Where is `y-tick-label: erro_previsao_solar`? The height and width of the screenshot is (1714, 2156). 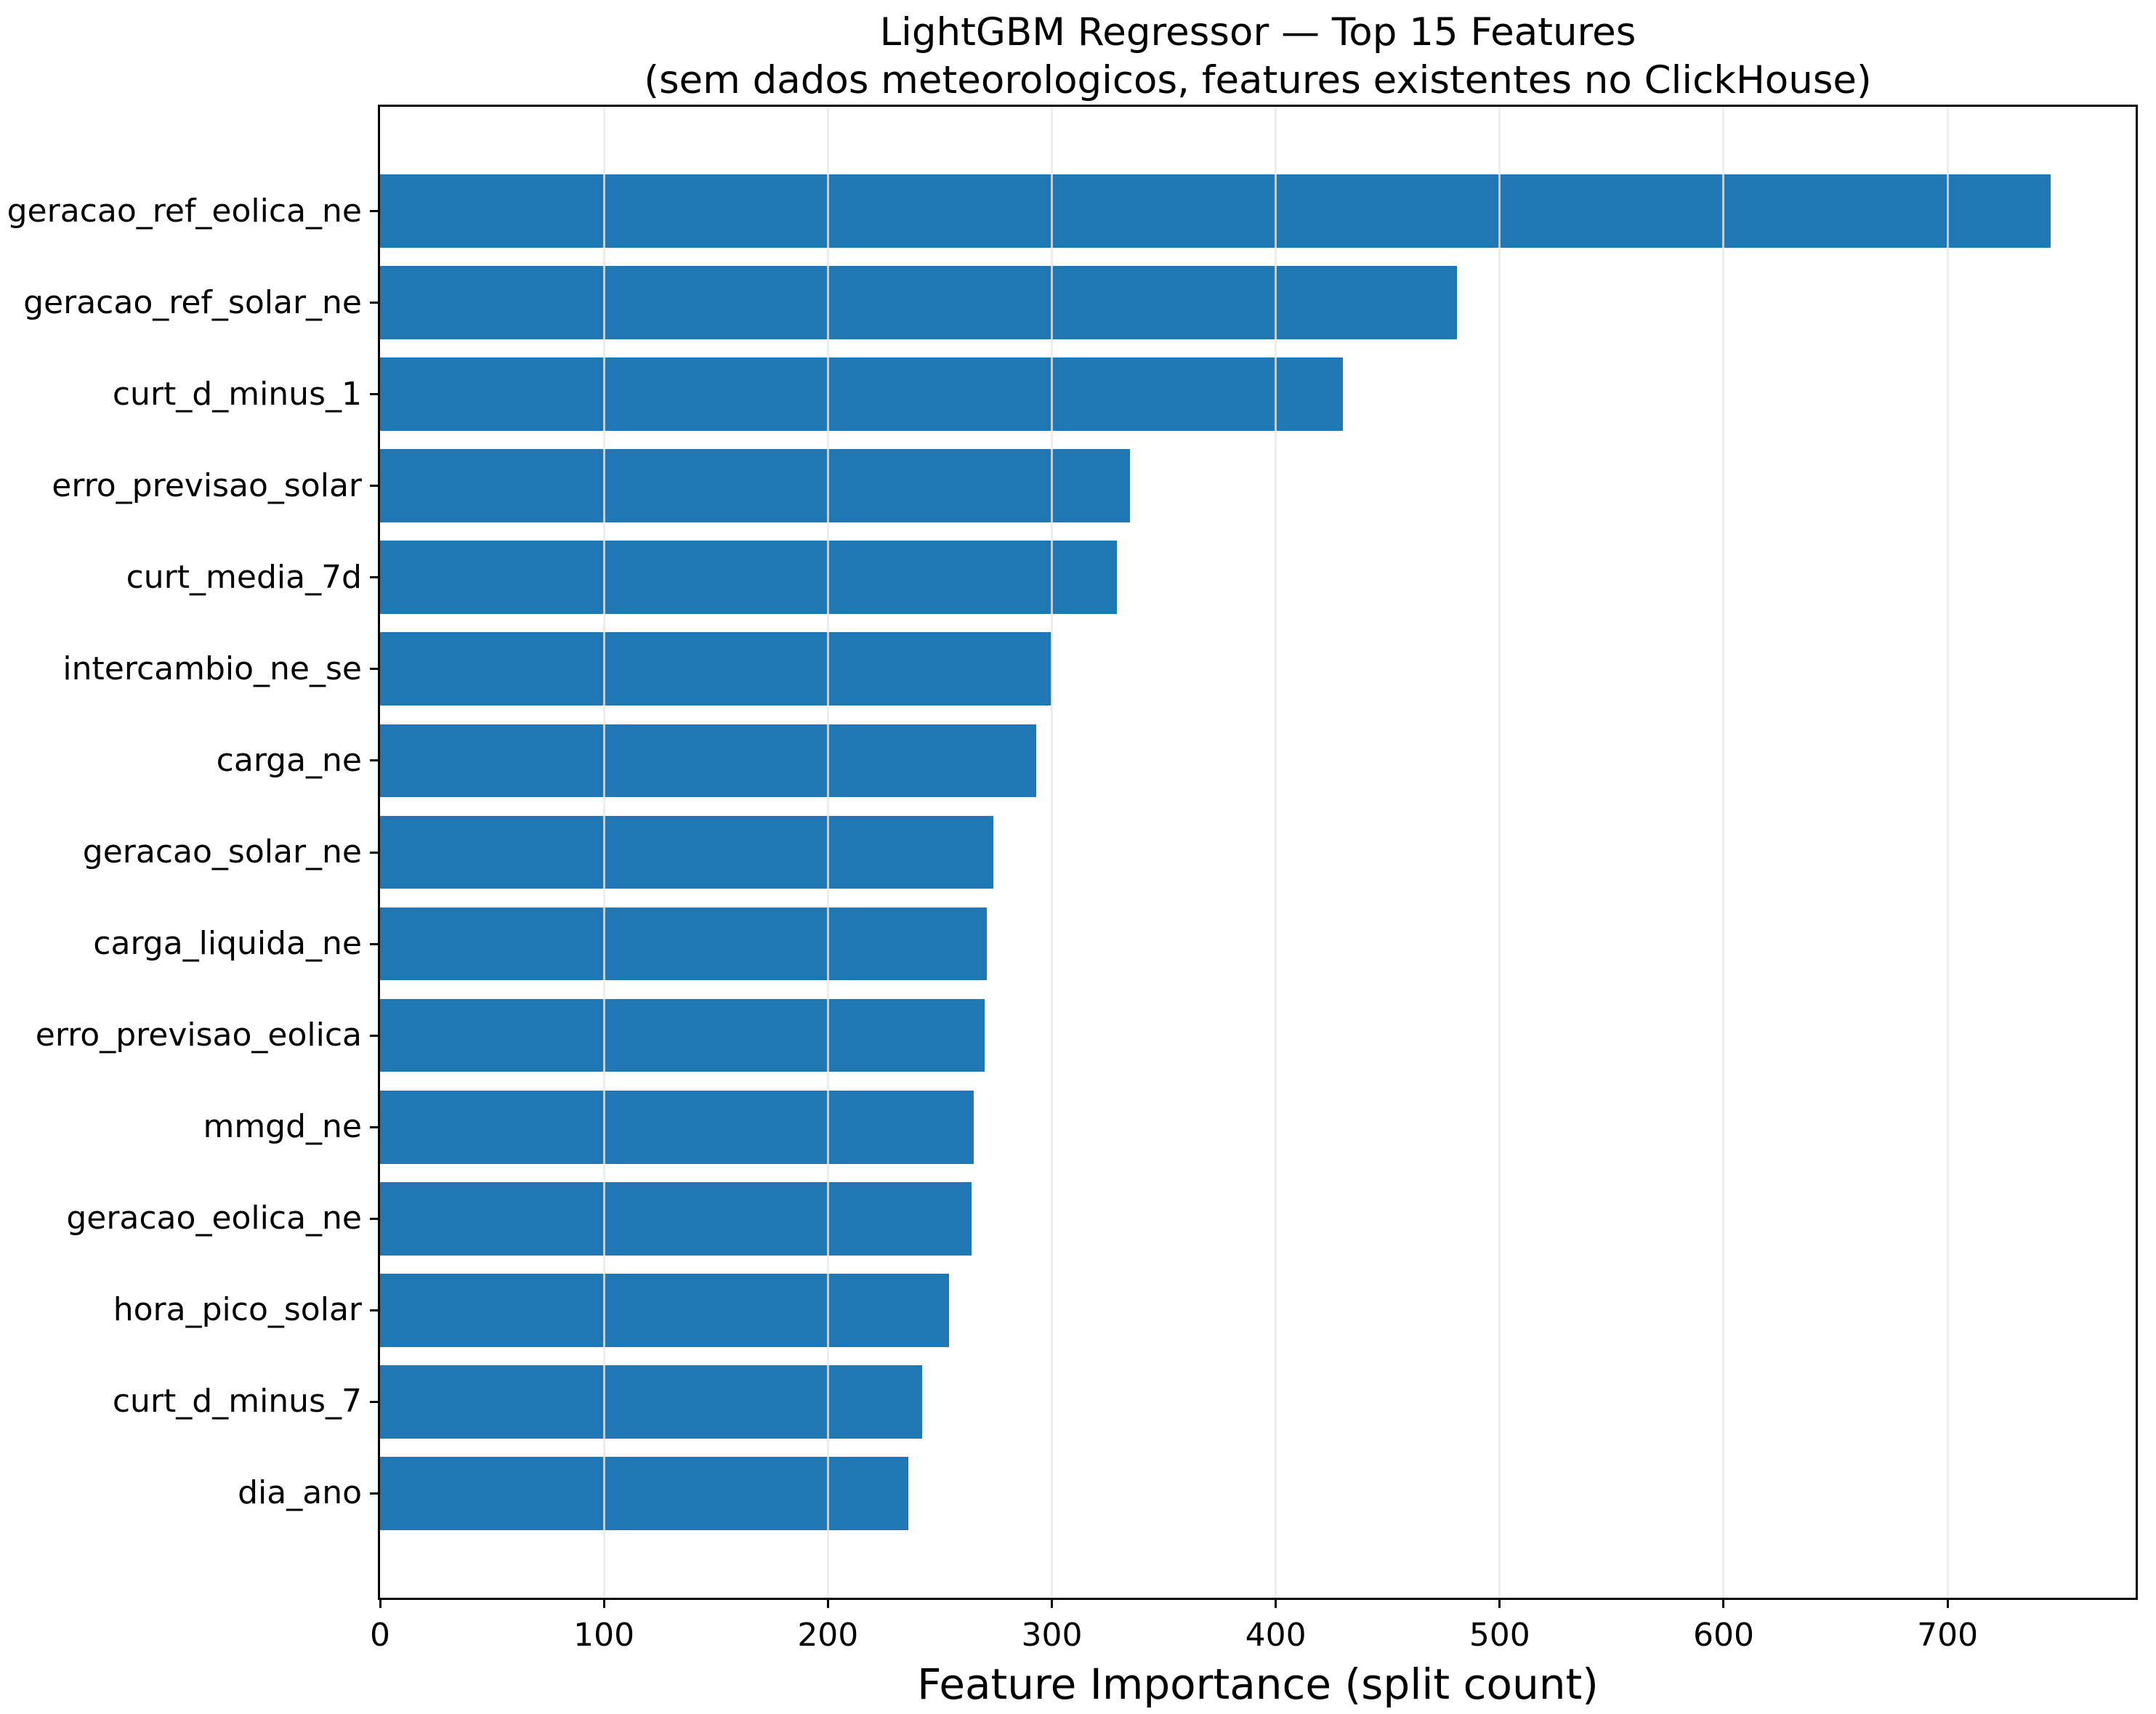 y-tick-label: erro_previsao_solar is located at coordinates (207, 485).